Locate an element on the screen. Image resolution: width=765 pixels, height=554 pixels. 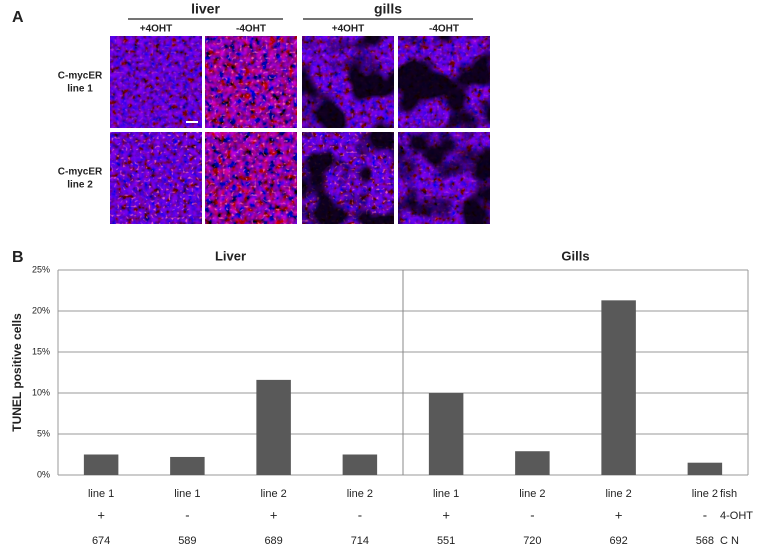
y-tick-label: 5% is located at coordinates (43, 433).